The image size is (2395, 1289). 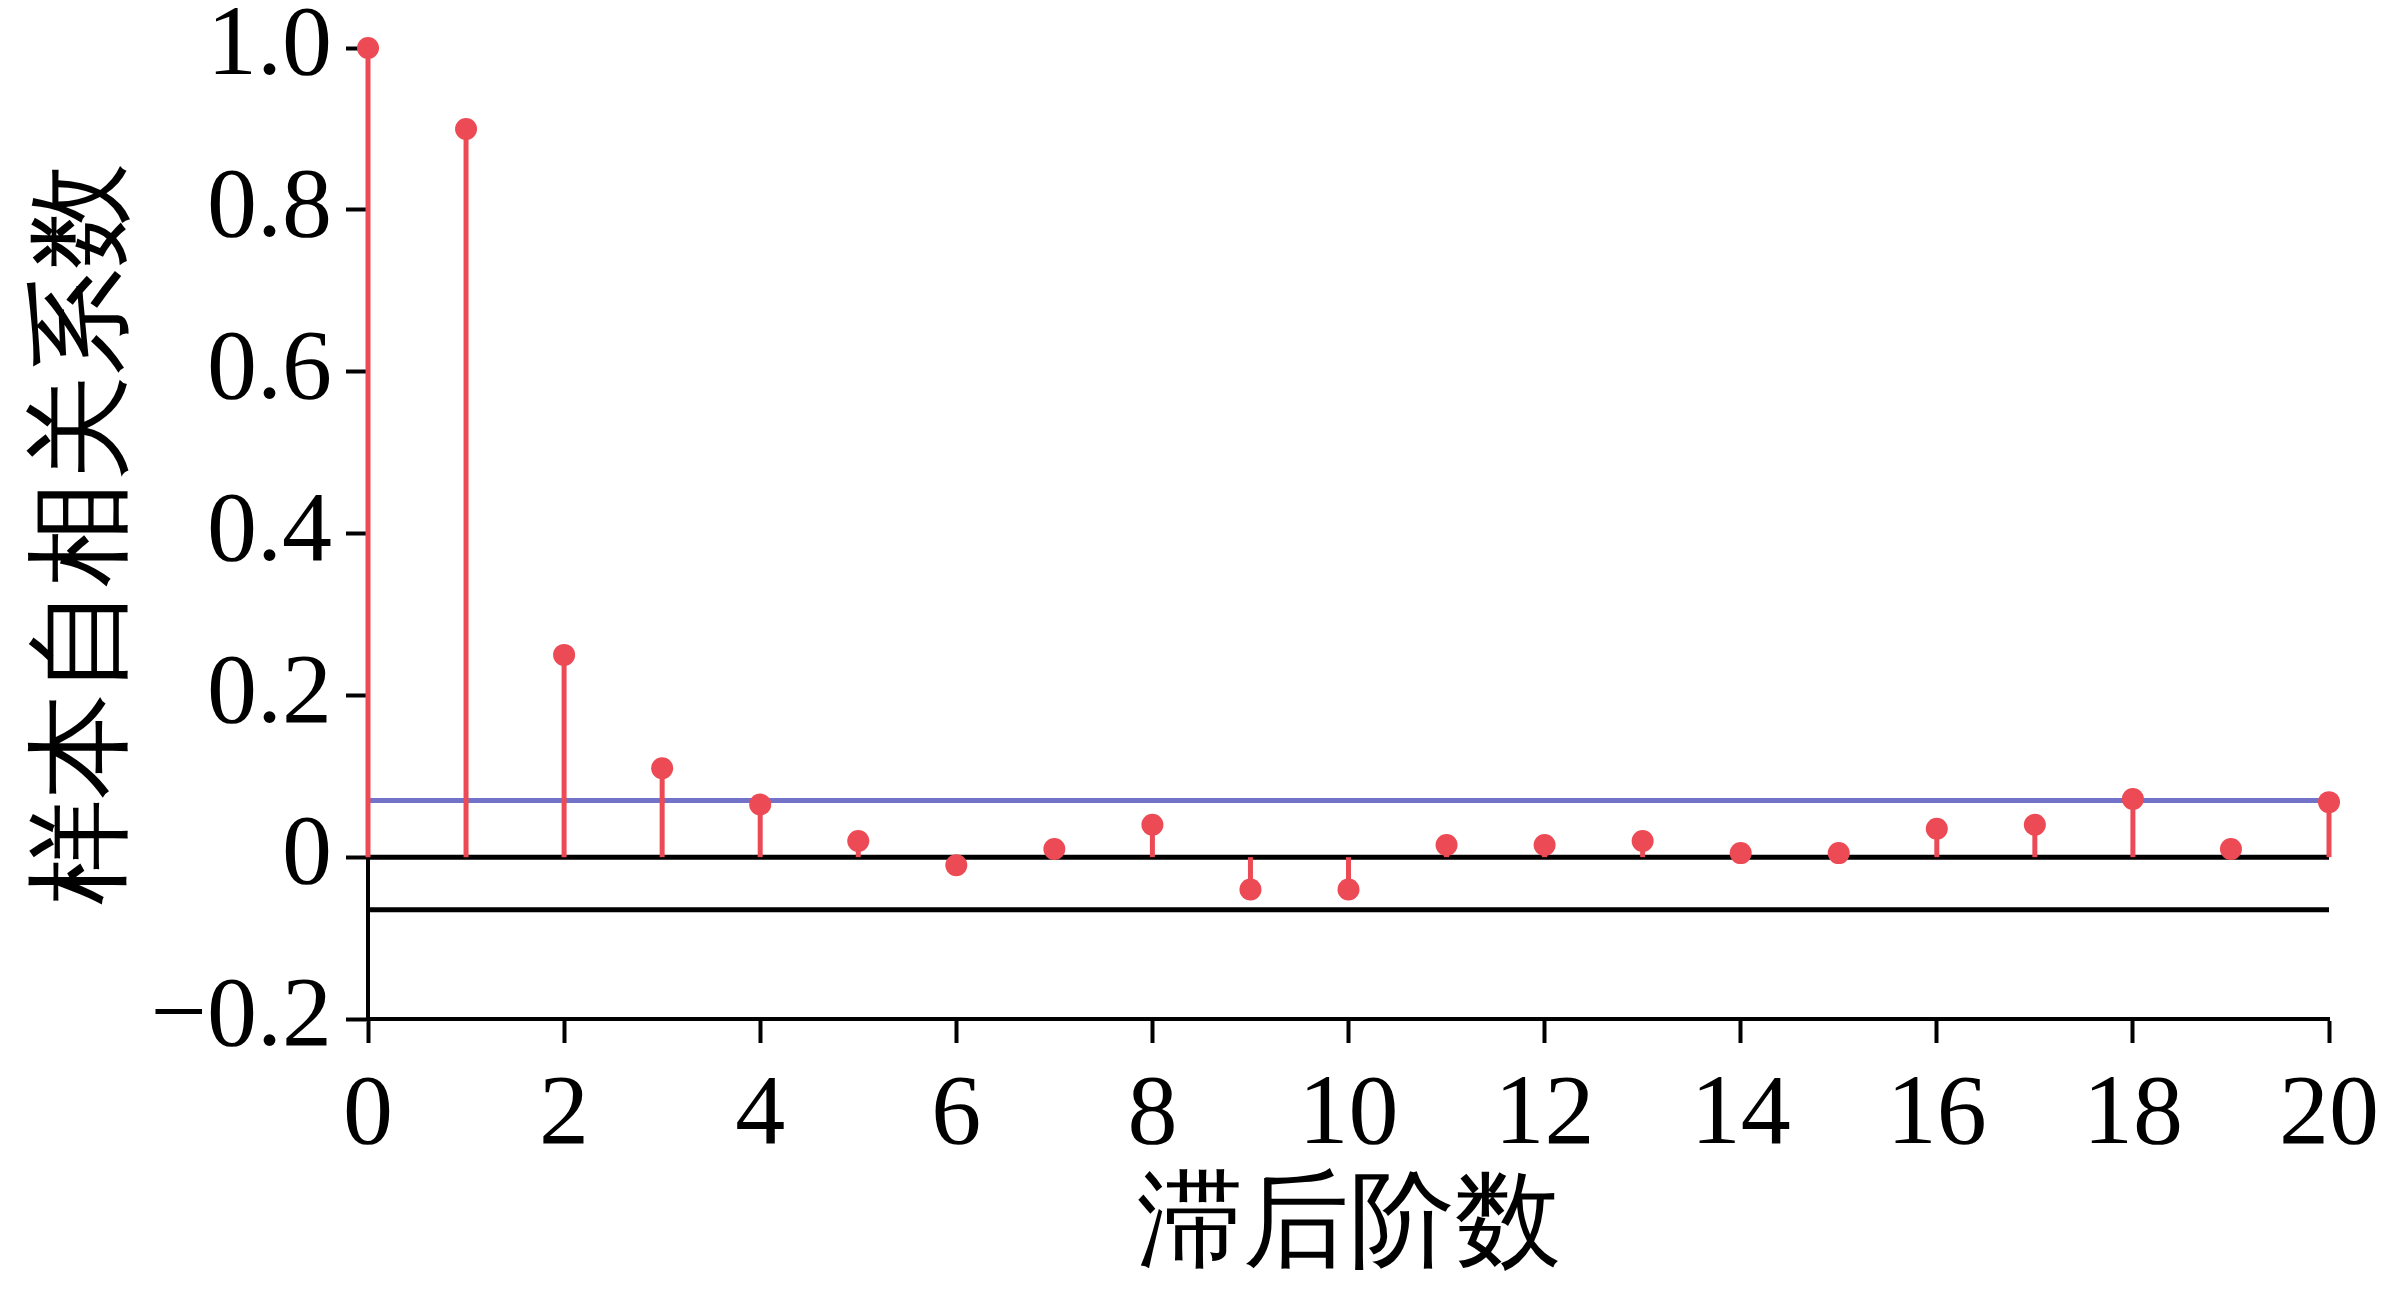 I want to click on y-tick-label: 0, so click(x=307, y=850).